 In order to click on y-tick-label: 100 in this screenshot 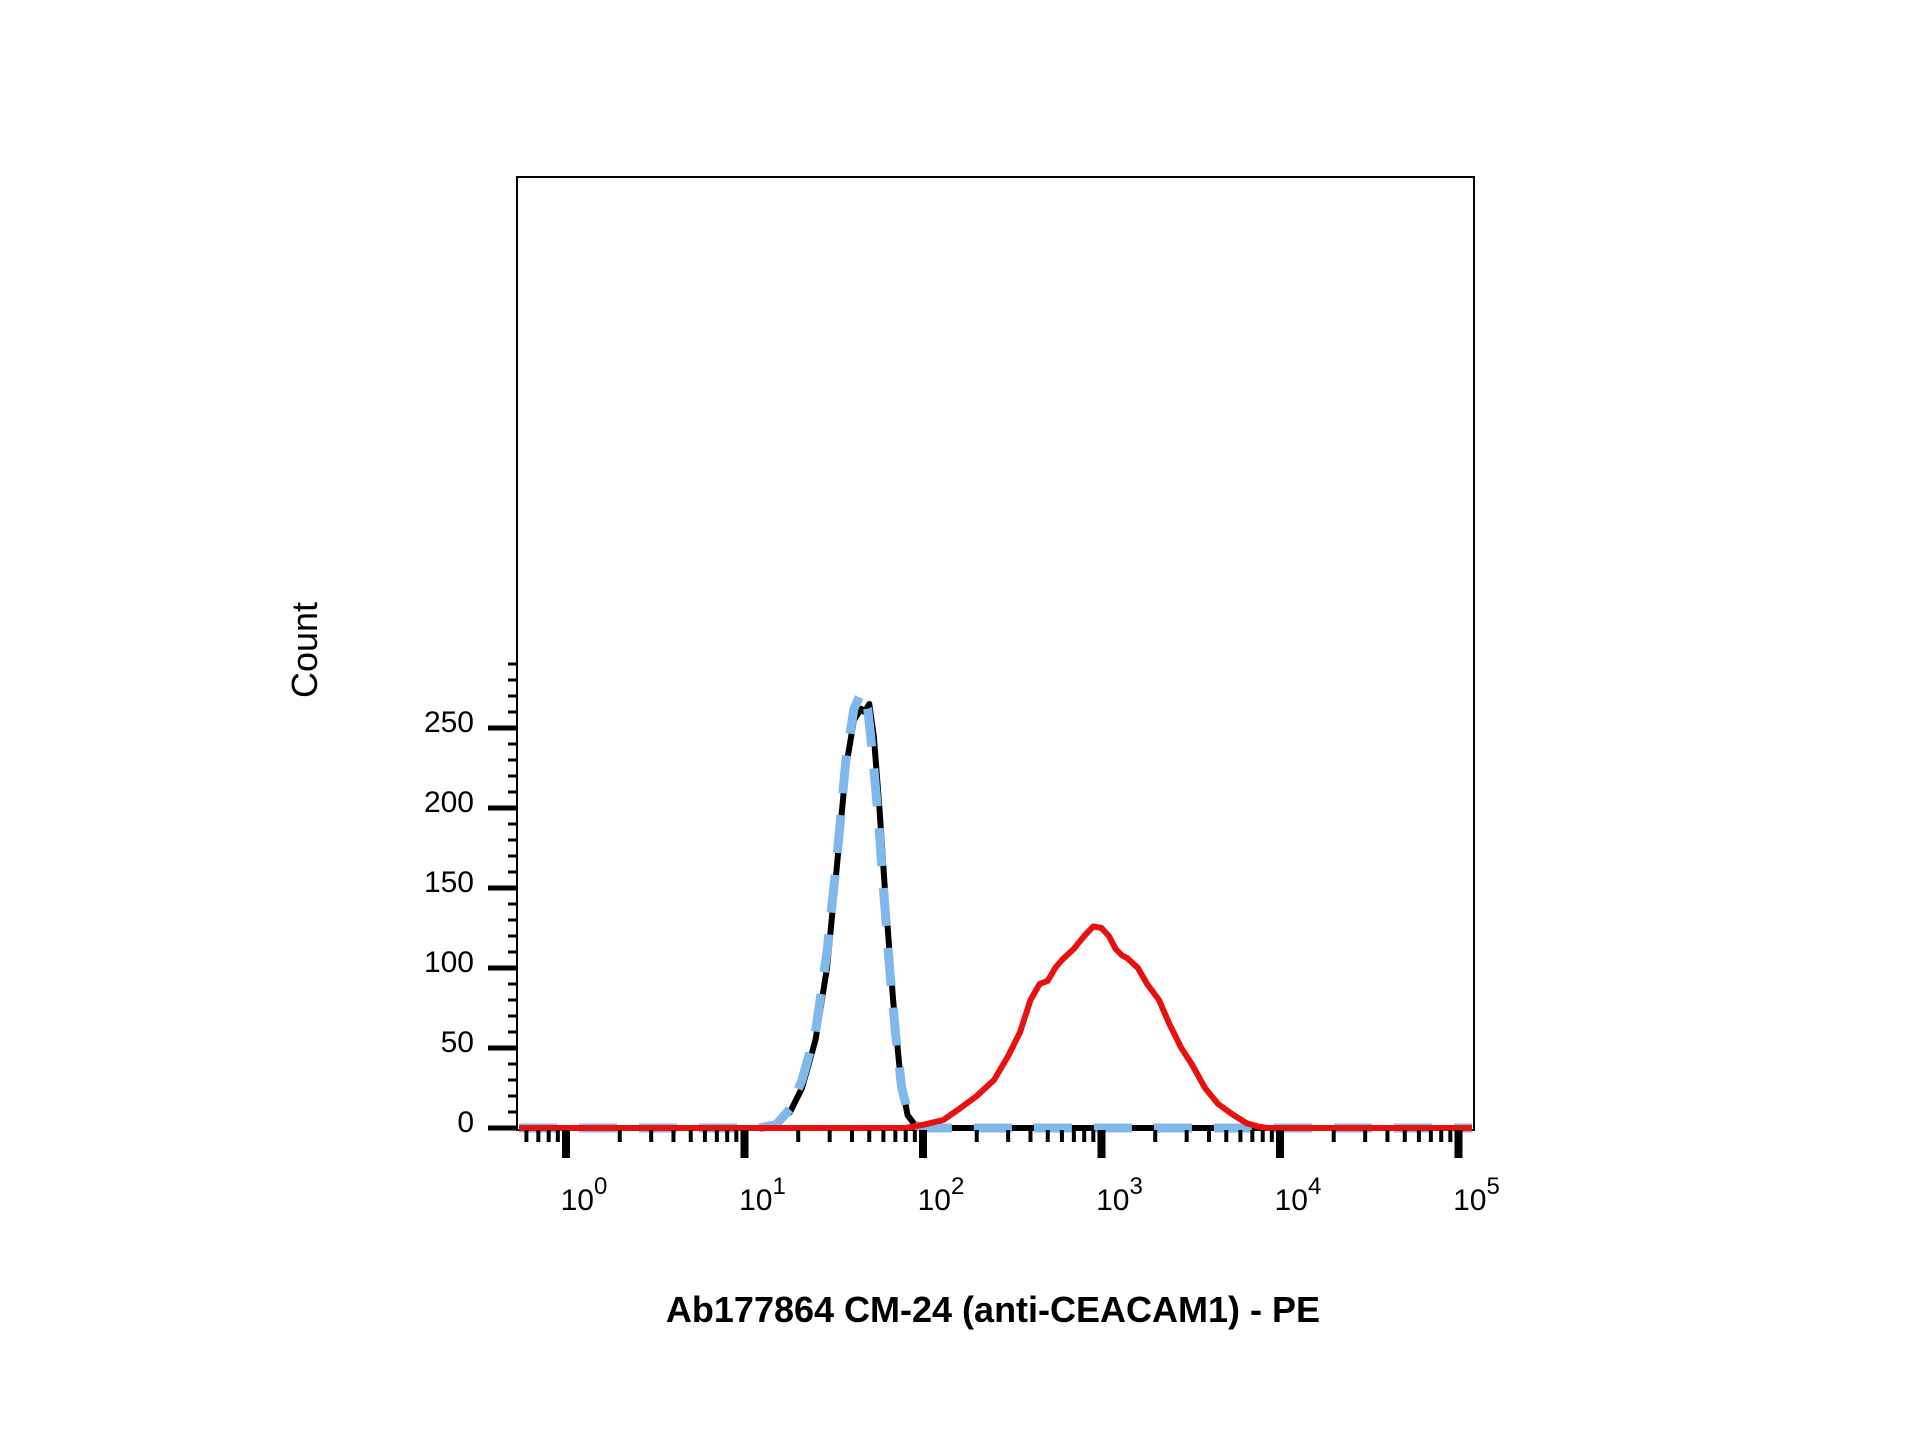, I will do `click(449, 962)`.